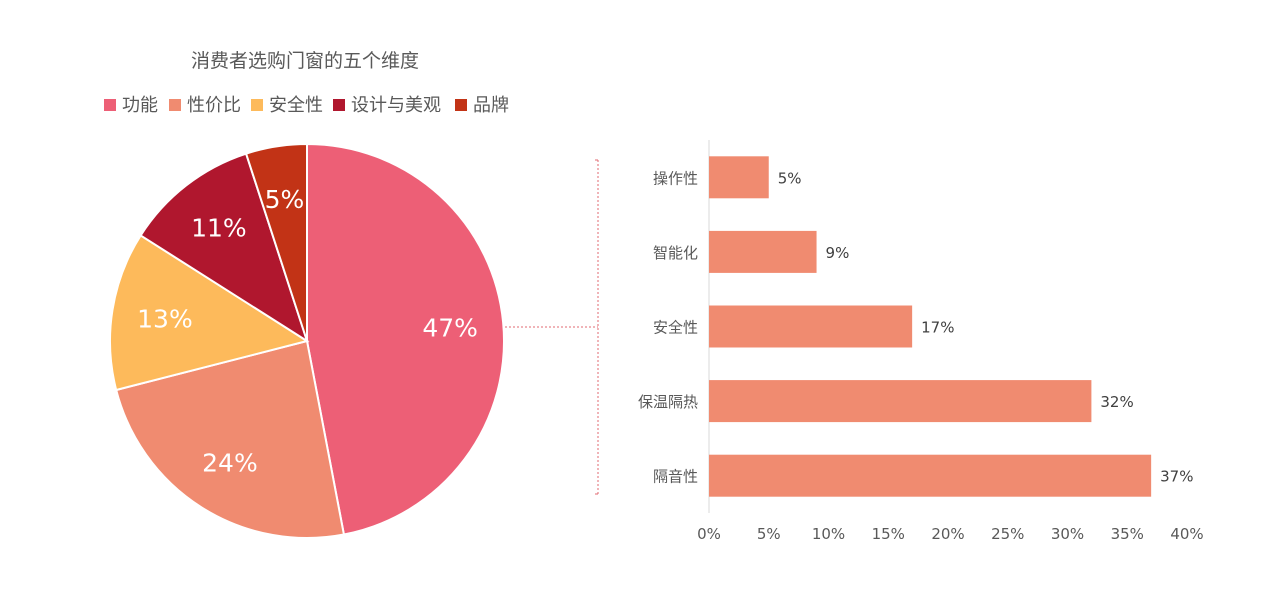 The image size is (1267, 606). I want to click on bar-data-label: 17%, so click(937, 328).